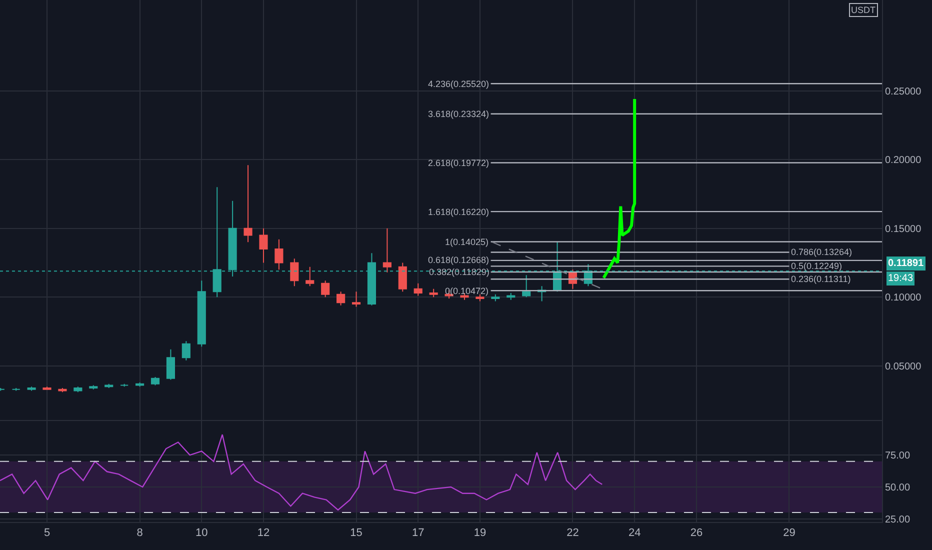  Describe the element at coordinates (897, 456) in the screenshot. I see `y-tick-label: 75.00` at that location.